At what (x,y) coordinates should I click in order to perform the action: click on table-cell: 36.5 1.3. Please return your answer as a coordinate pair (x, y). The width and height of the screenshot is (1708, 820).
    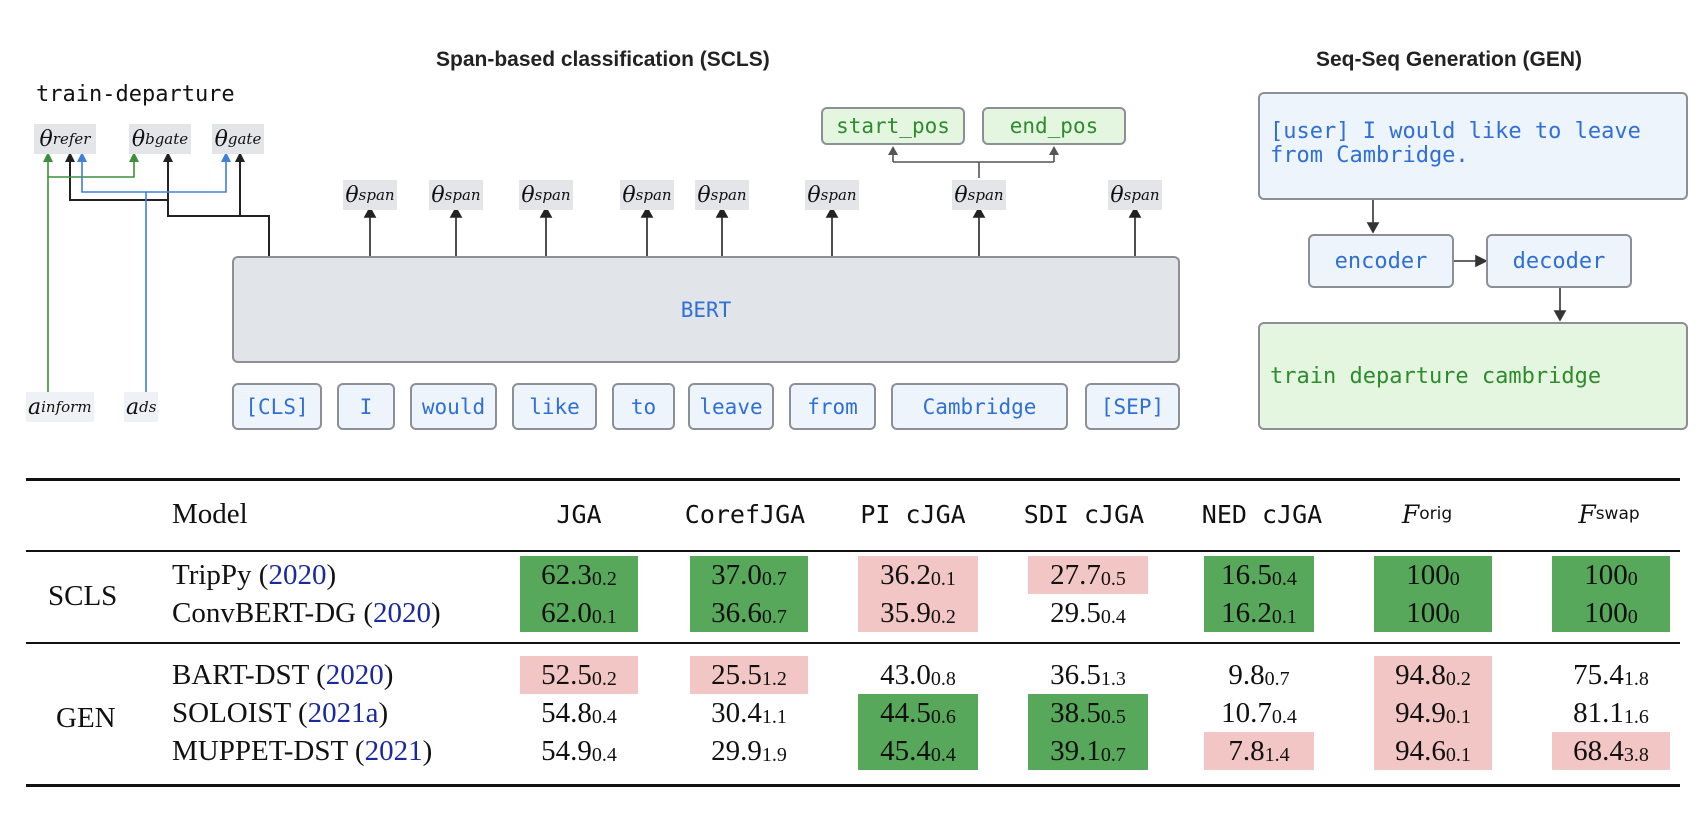
    Looking at the image, I should click on (1088, 674).